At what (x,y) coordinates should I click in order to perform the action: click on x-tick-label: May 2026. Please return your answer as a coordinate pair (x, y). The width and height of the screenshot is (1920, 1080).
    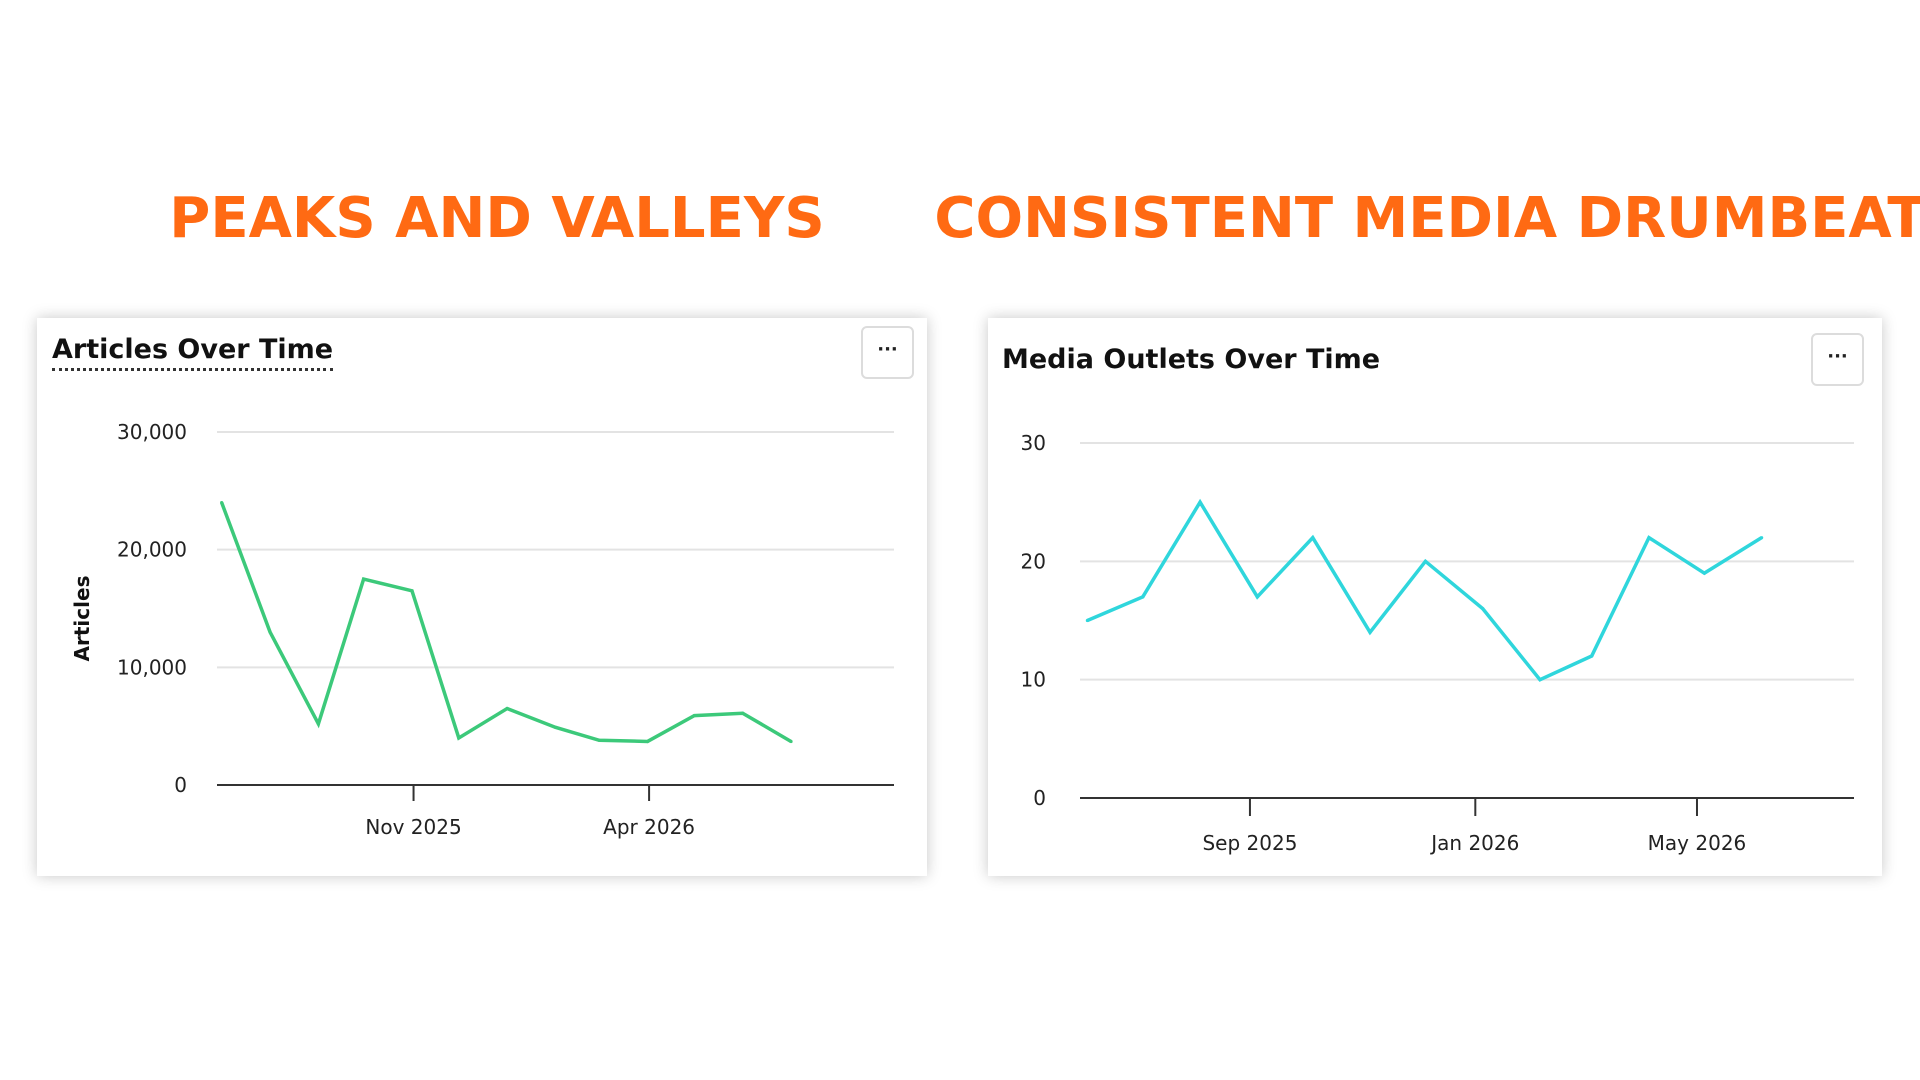
    Looking at the image, I should click on (1697, 843).